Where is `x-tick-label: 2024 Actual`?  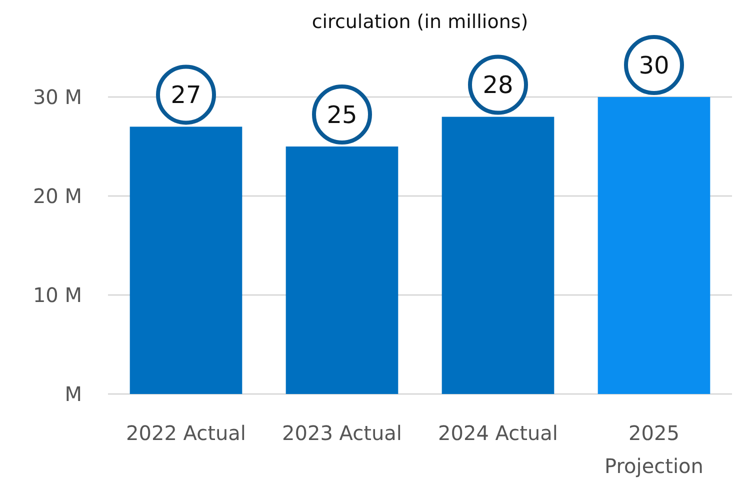 x-tick-label: 2024 Actual is located at coordinates (498, 433).